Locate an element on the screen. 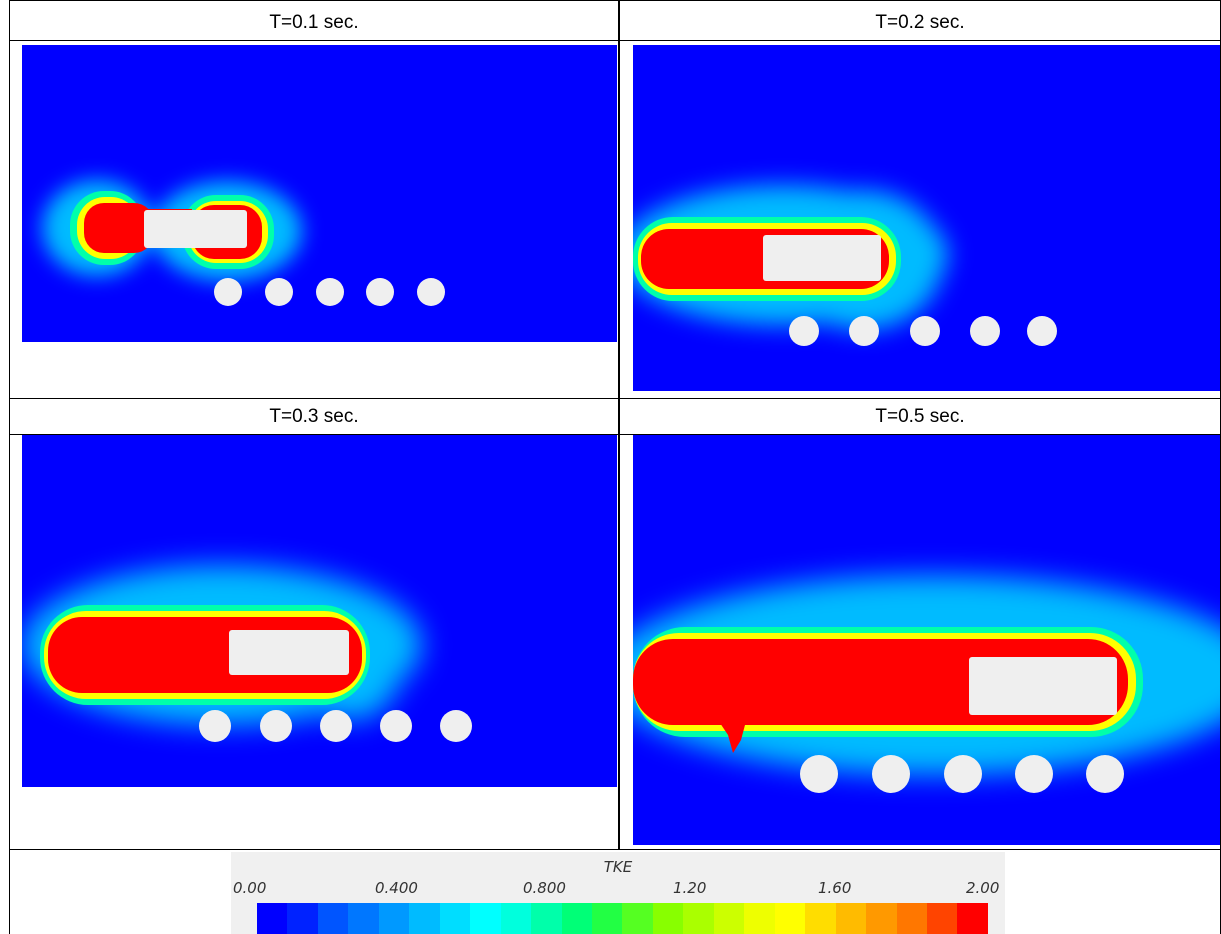 The image size is (1221, 934). table-border-top is located at coordinates (615, 0).